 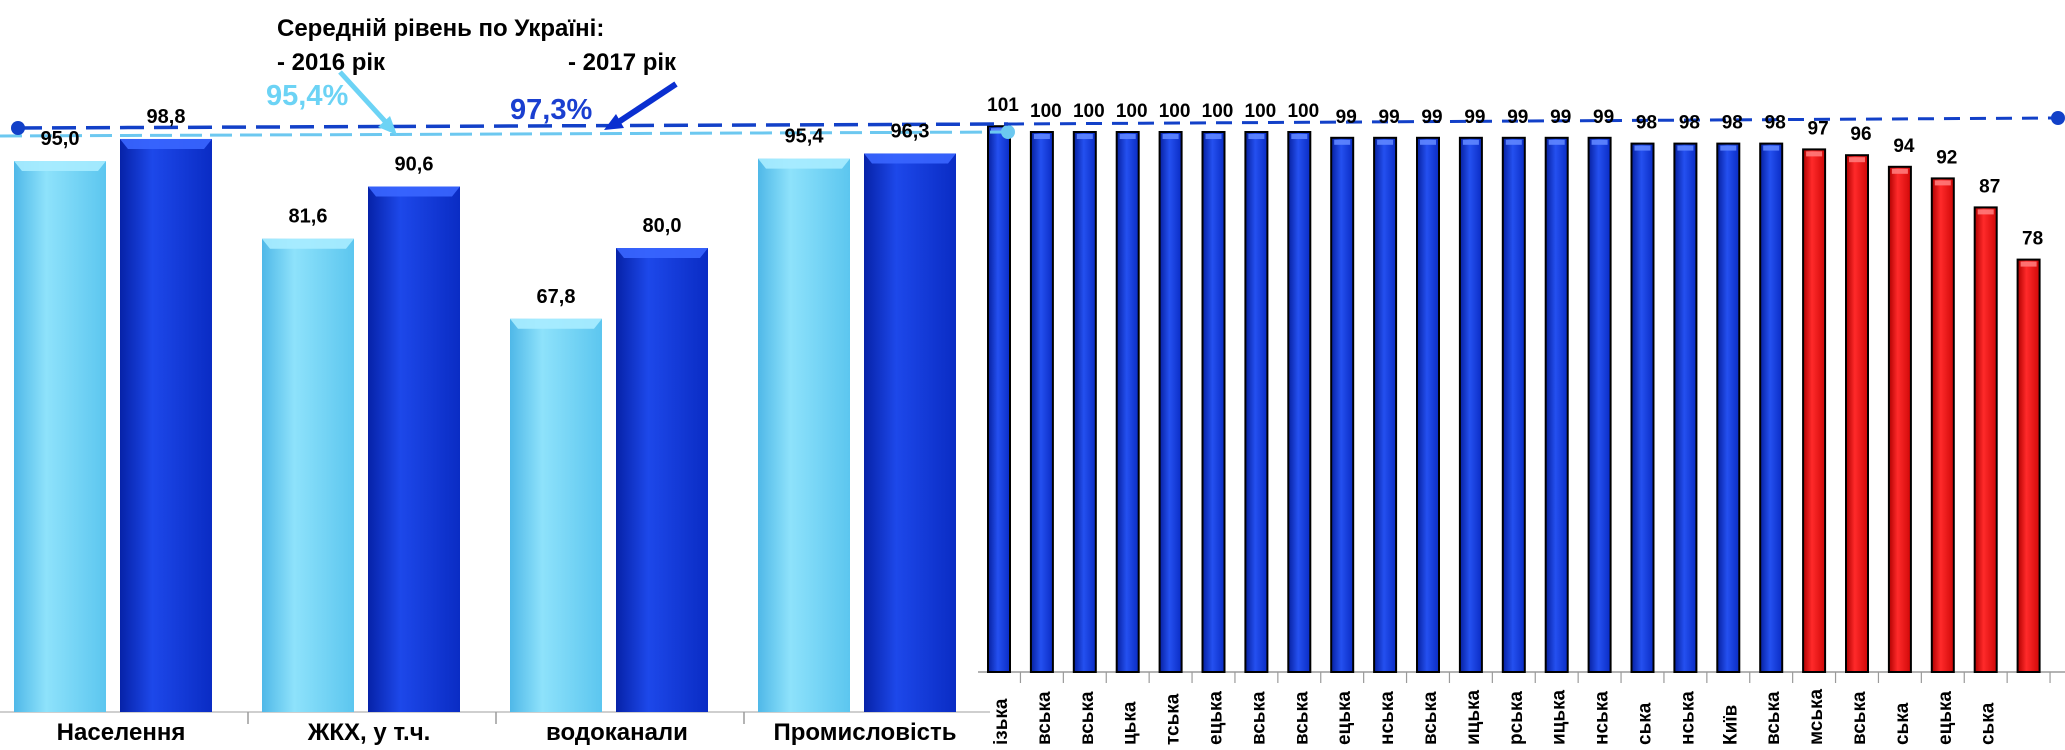 What do you see at coordinates (1032, 125) in the screenshot?
I see `average-lines-layer` at bounding box center [1032, 125].